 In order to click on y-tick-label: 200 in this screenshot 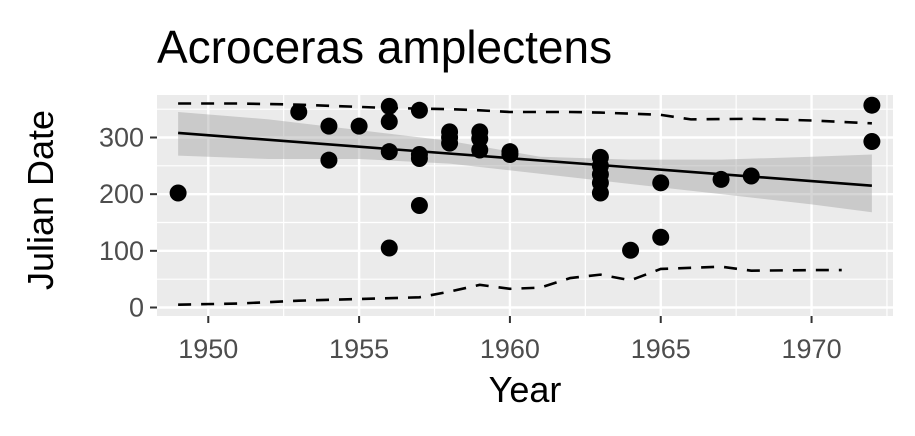, I will do `click(121, 194)`.